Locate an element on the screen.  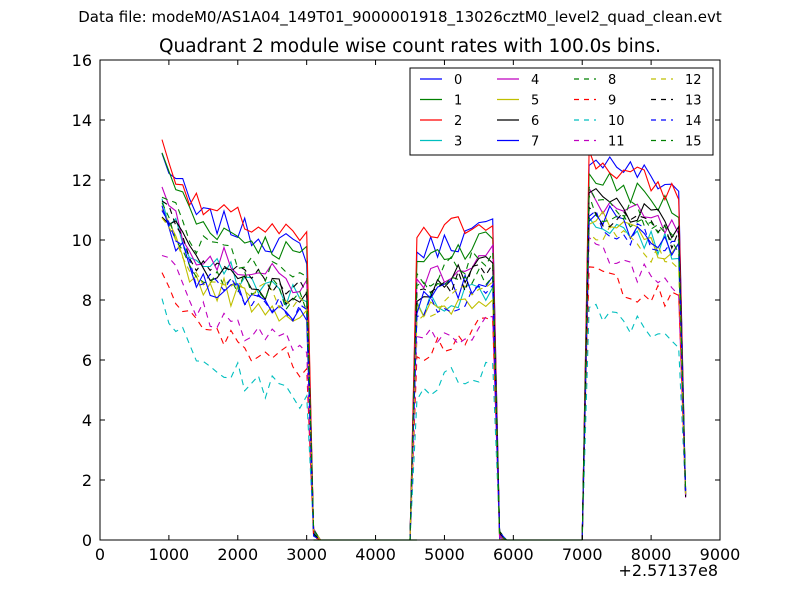
x-tick-label: 4000 is located at coordinates (375, 554).